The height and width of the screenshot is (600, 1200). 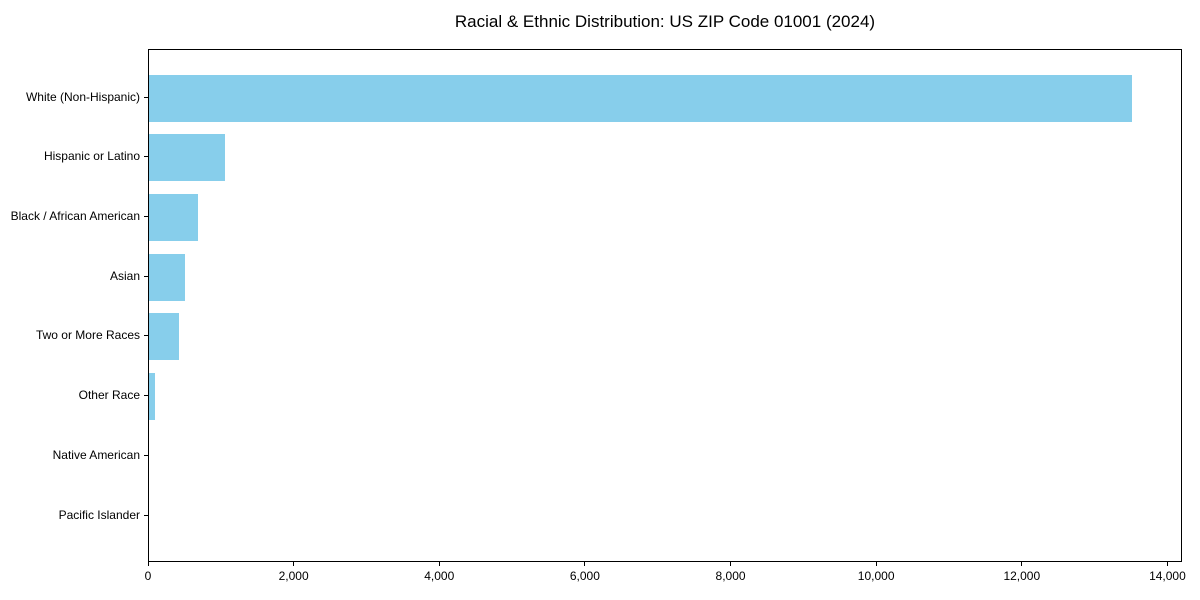 I want to click on x-axis-tick-label-0: 0, so click(x=148, y=576).